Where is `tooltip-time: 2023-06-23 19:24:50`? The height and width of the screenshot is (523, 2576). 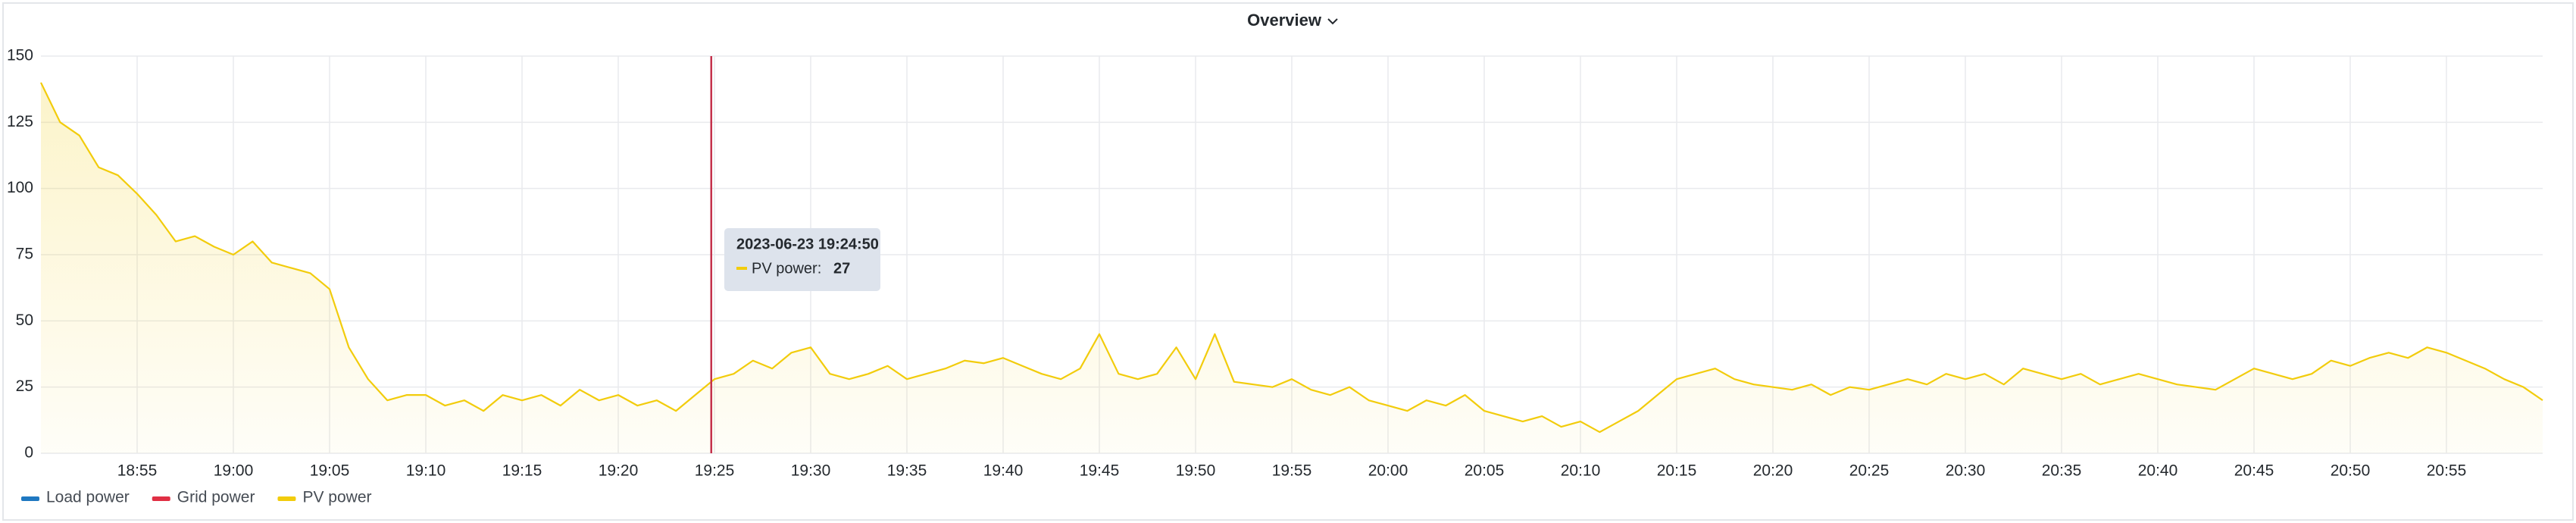
tooltip-time: 2023-06-23 19:24:50 is located at coordinates (807, 244).